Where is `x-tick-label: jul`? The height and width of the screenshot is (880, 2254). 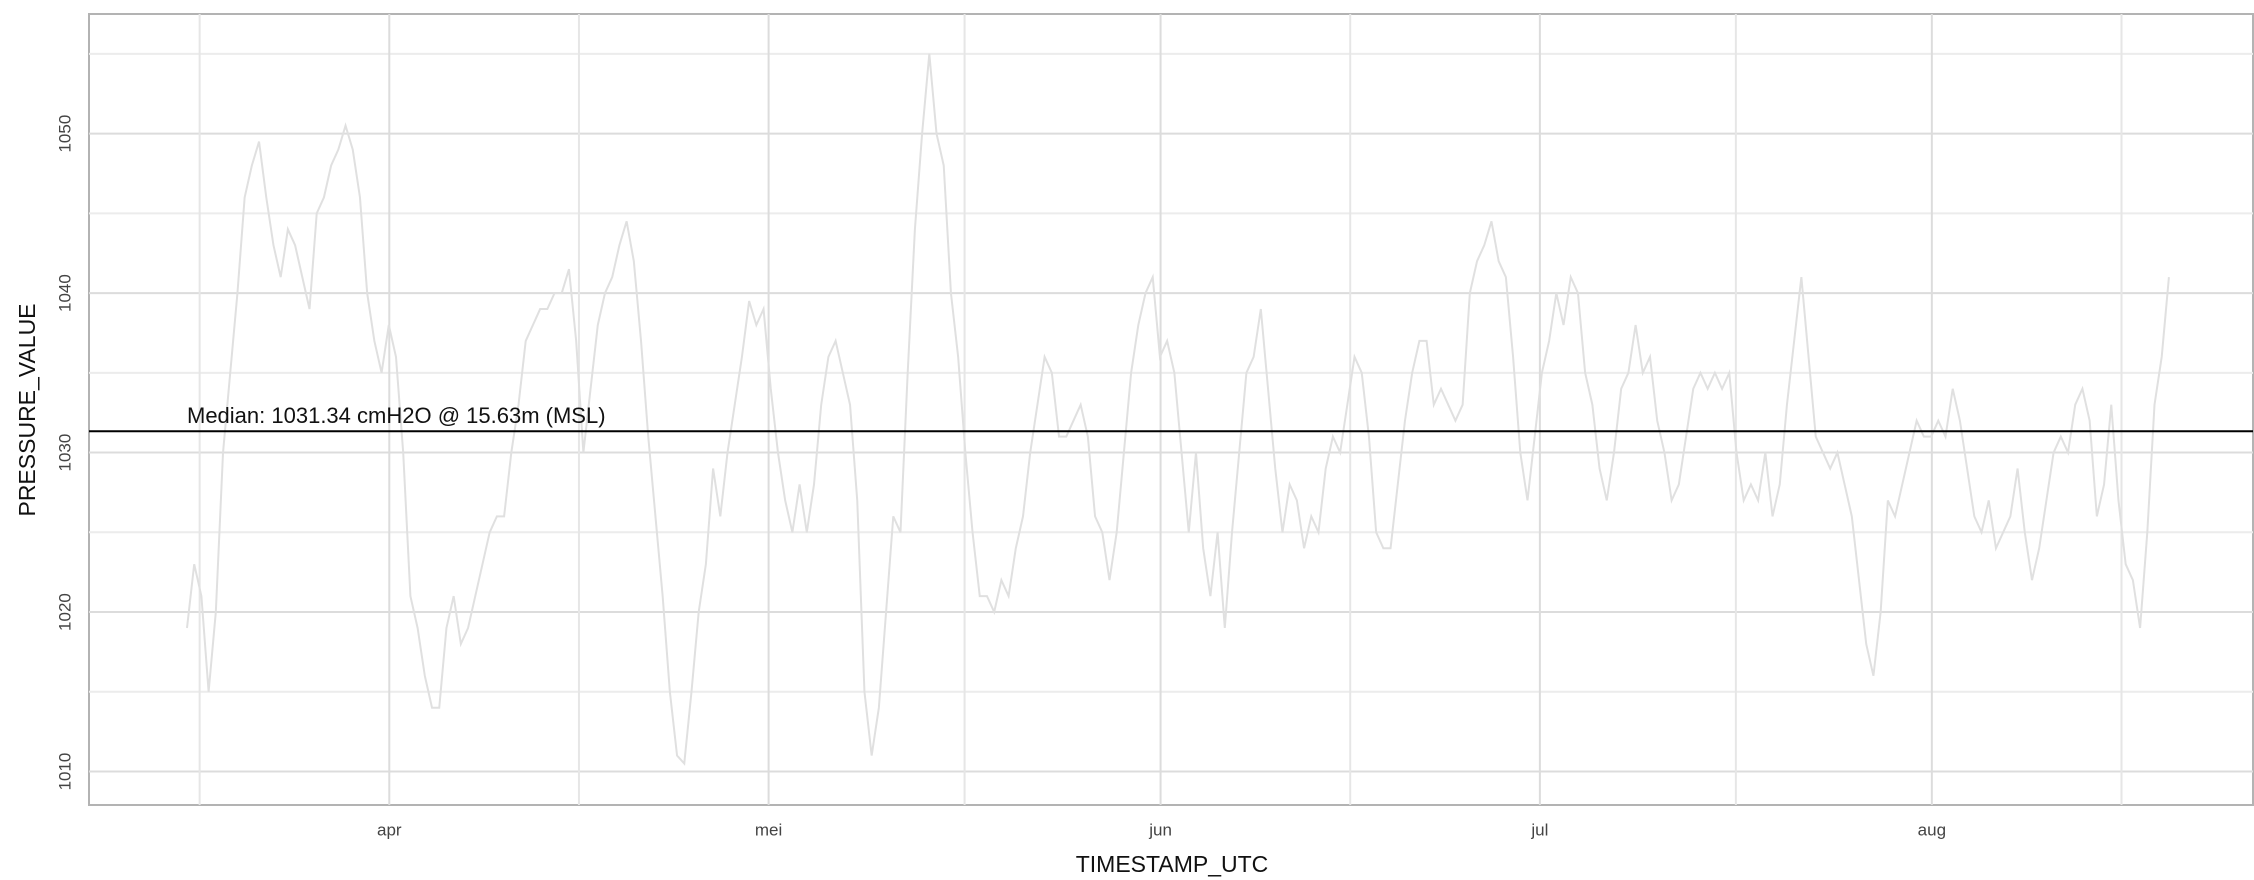 x-tick-label: jul is located at coordinates (1539, 829).